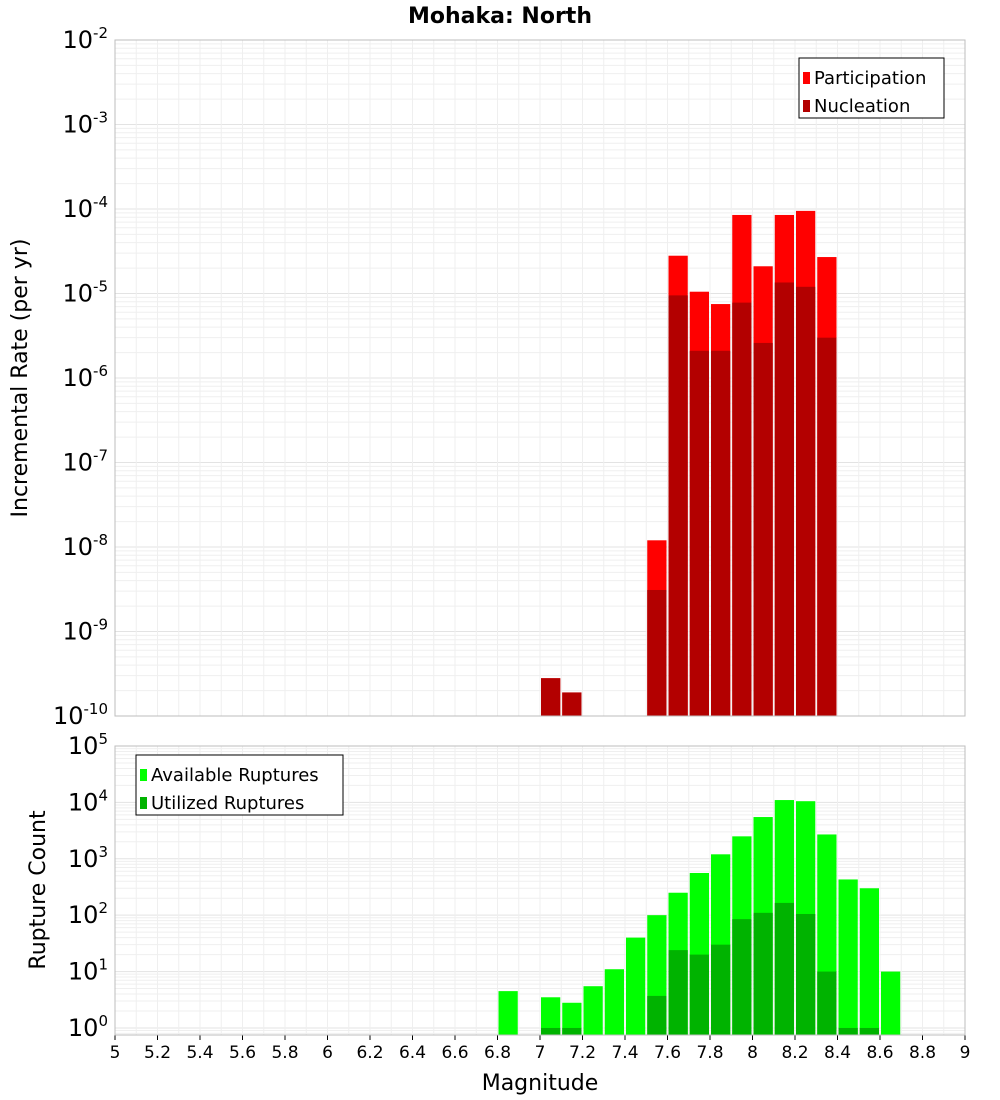 Image resolution: width=1000 pixels, height=1100 pixels. I want to click on top-y-tick-label: 10⁻⁸, so click(85, 546).